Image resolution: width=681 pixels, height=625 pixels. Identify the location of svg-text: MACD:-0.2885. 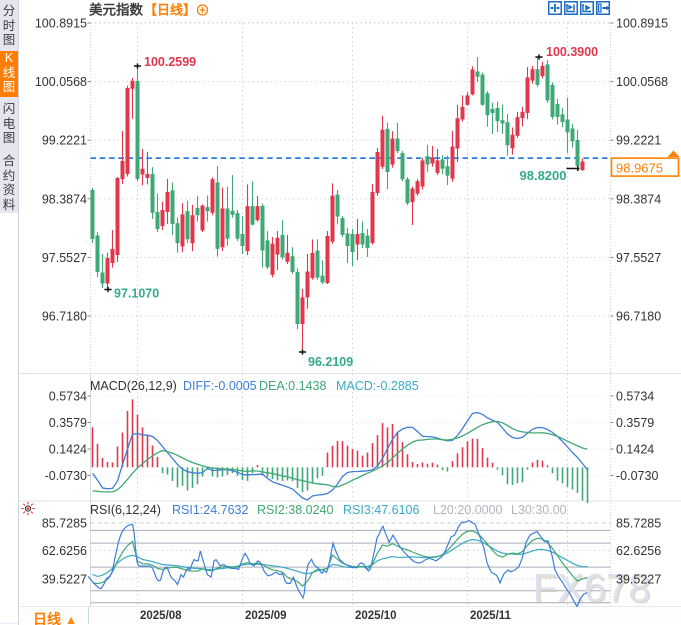
(377, 386).